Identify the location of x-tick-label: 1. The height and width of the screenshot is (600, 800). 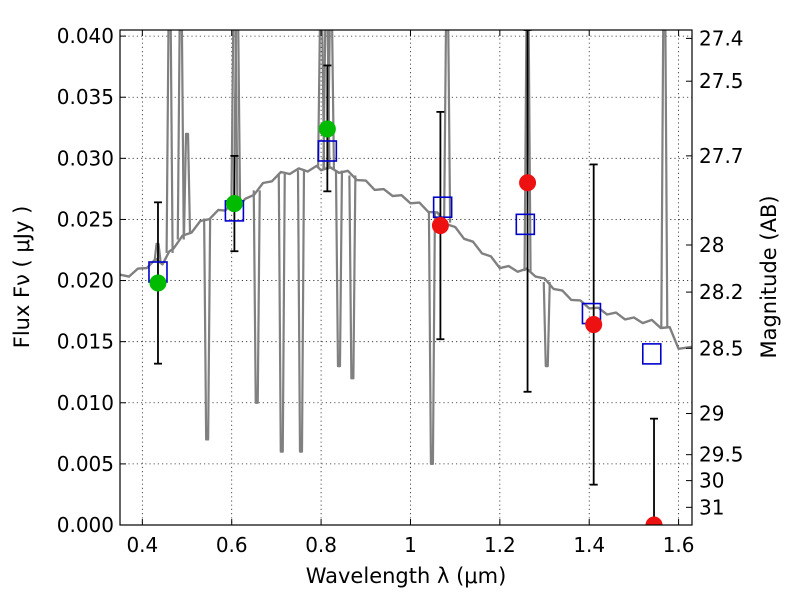
(410, 545).